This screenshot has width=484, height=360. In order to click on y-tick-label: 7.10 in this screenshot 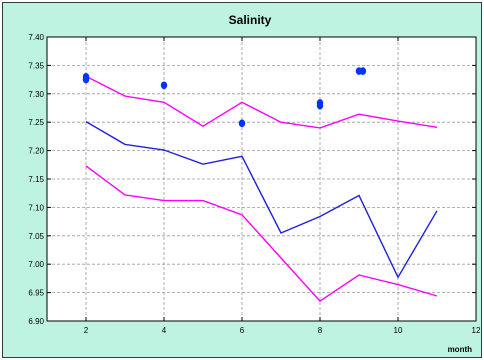, I will do `click(36, 207)`.